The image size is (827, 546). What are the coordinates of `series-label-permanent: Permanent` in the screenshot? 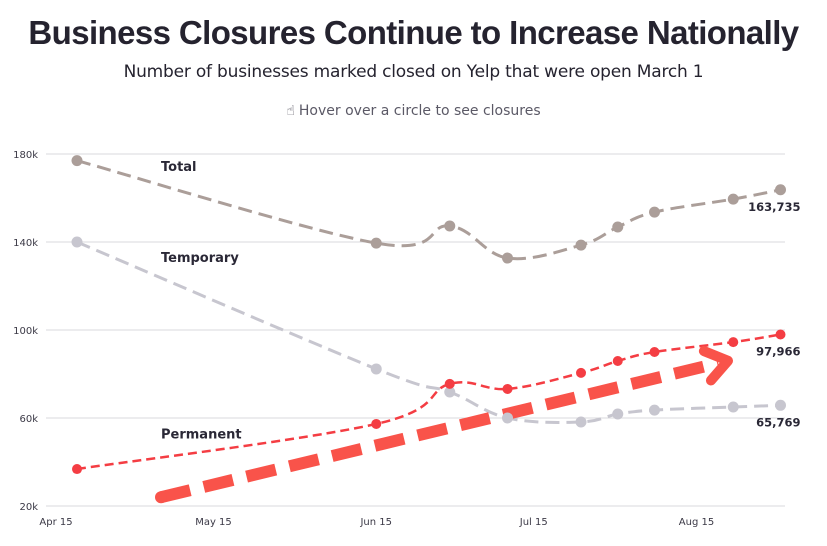 It's located at (201, 434).